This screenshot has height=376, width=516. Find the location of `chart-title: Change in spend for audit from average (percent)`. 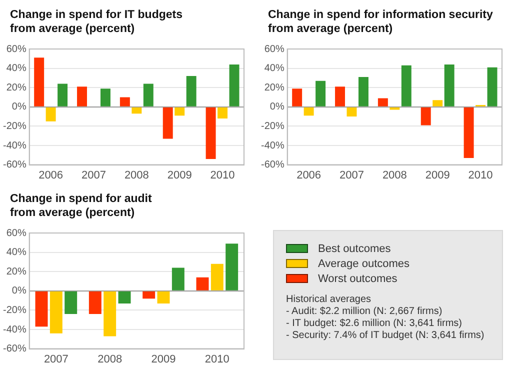

chart-title: Change in spend for audit from average (percent) is located at coordinates (81, 206).